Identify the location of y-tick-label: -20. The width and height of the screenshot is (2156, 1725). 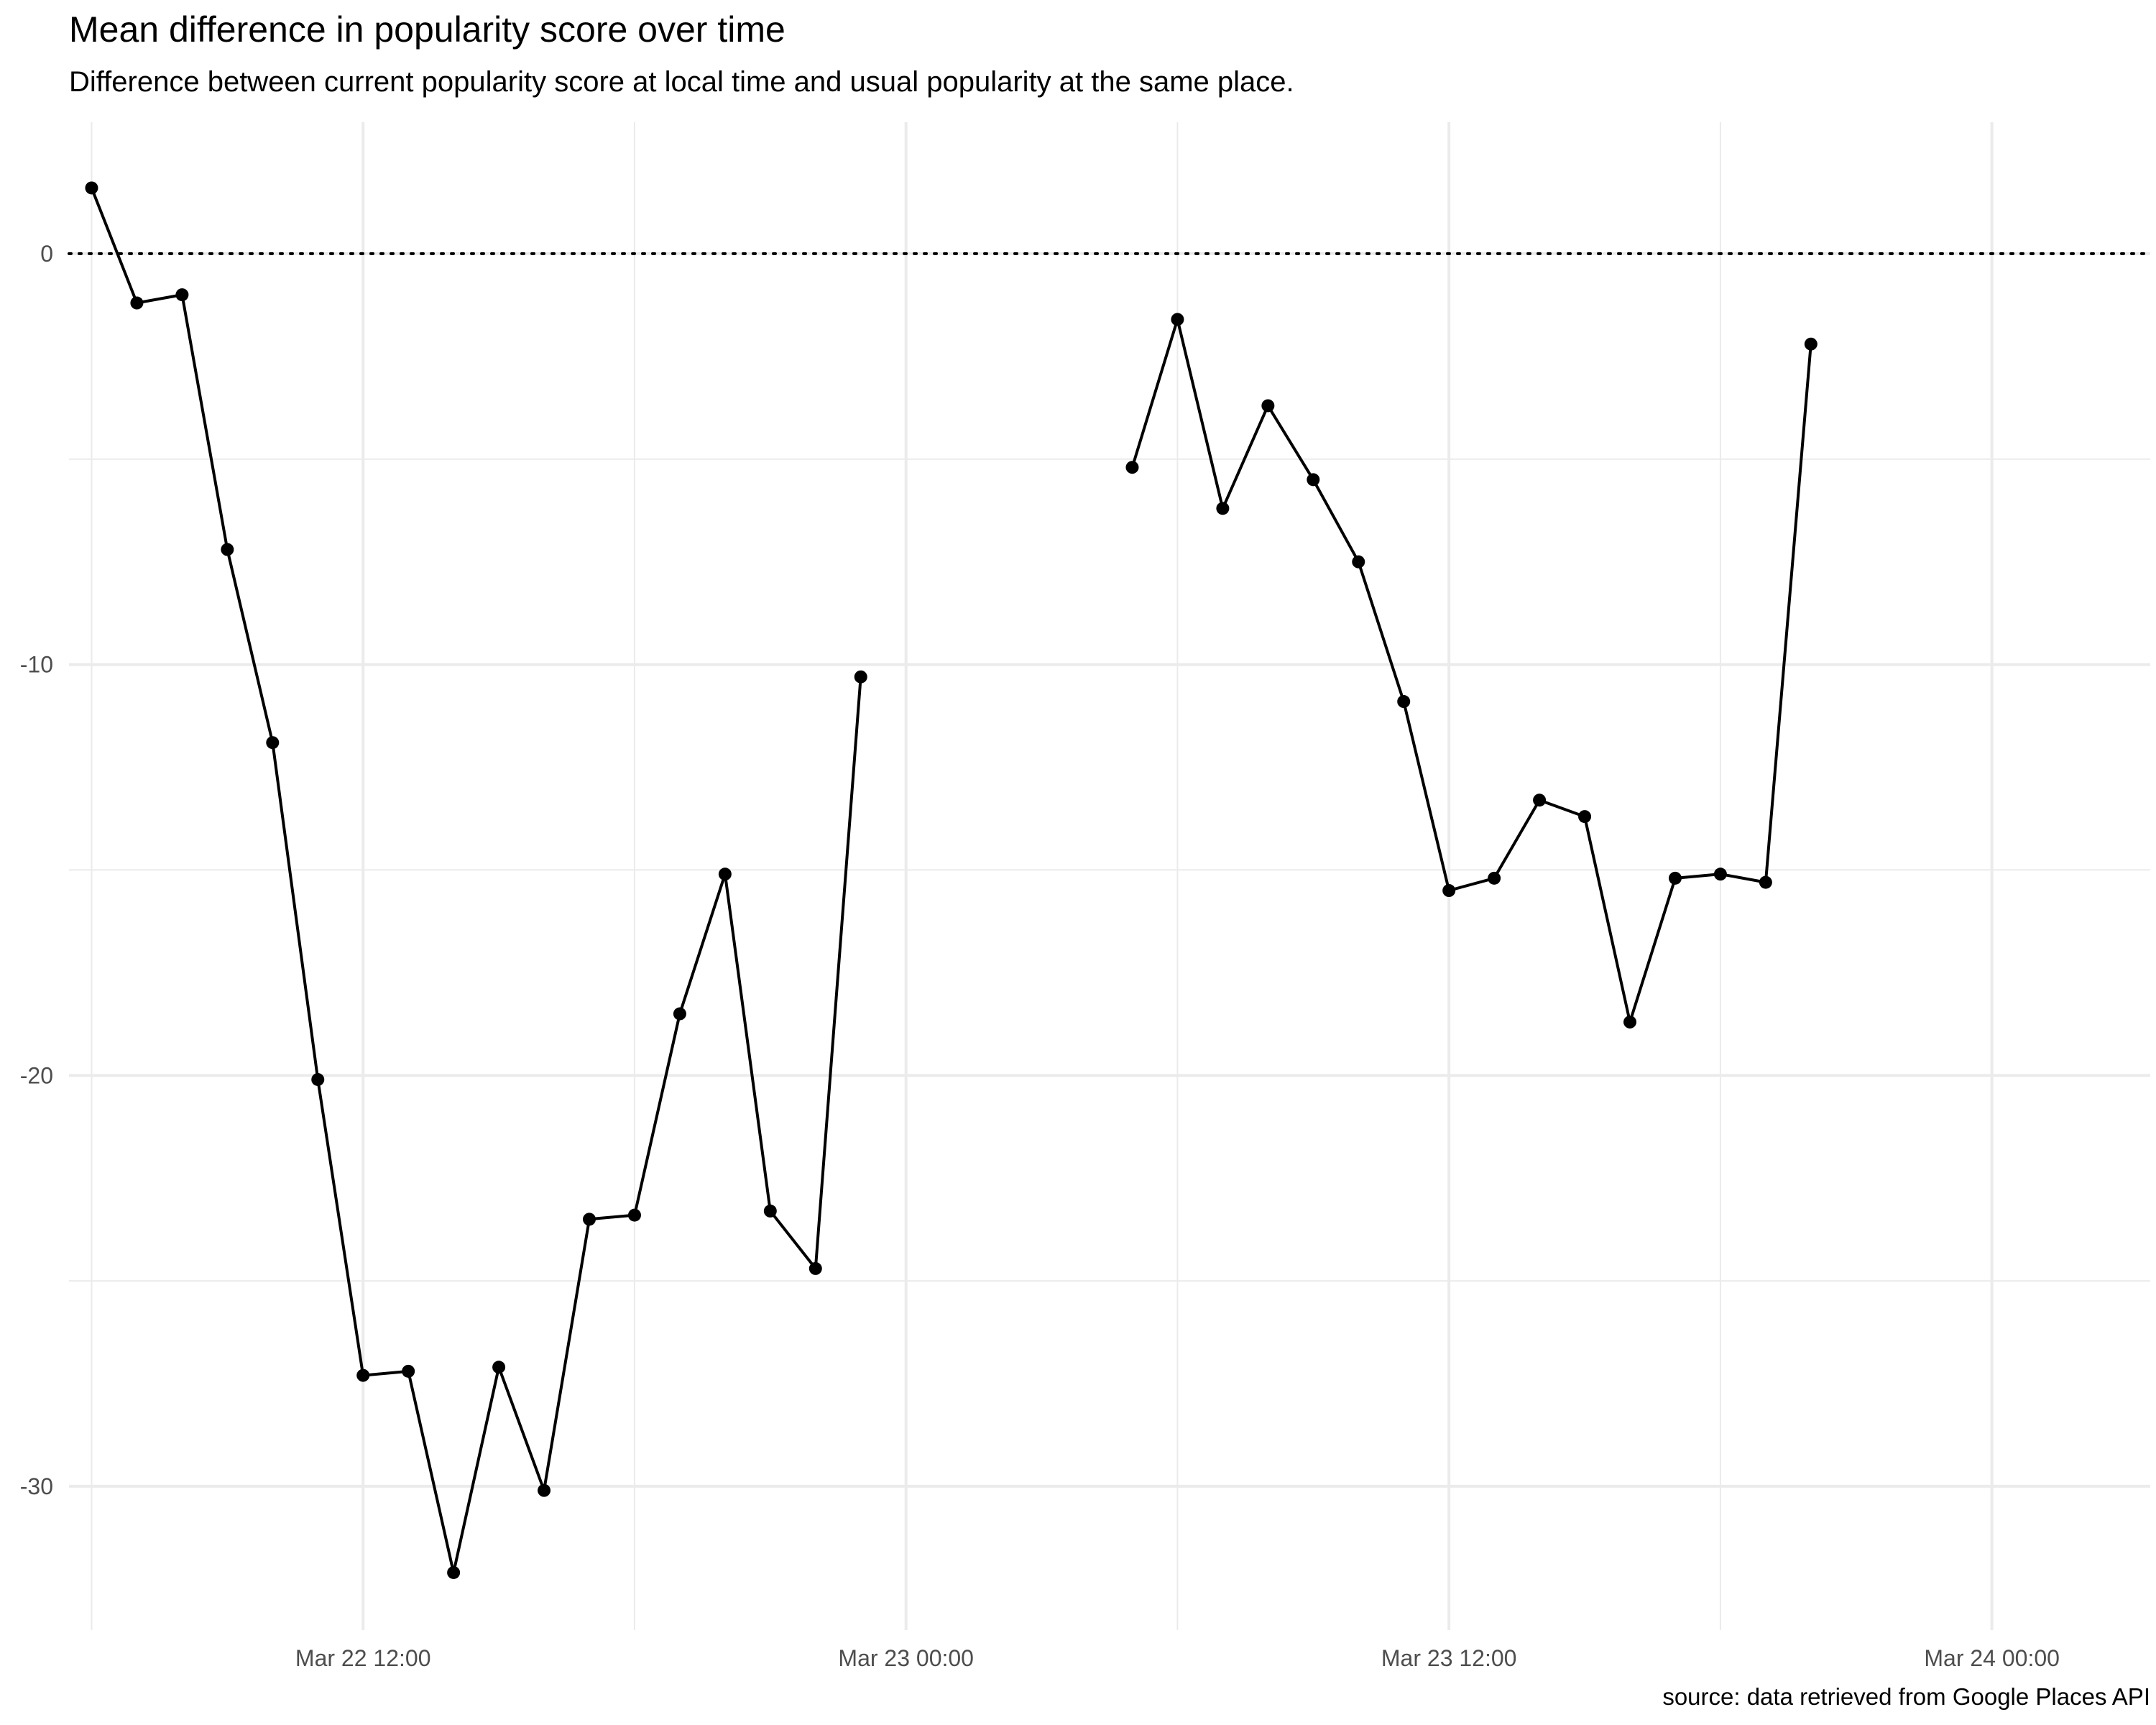
(36, 1075).